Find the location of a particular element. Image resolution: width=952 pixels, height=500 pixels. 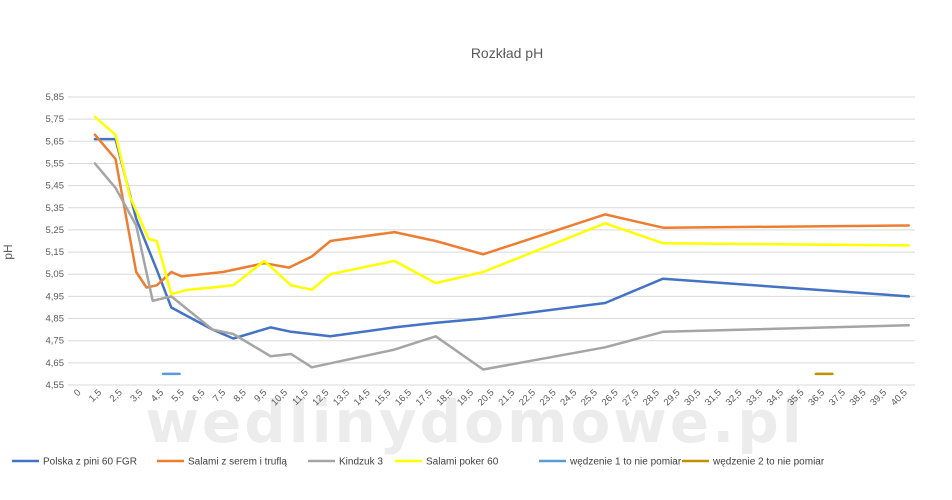

x-tick-label: 38,5 is located at coordinates (858, 397).